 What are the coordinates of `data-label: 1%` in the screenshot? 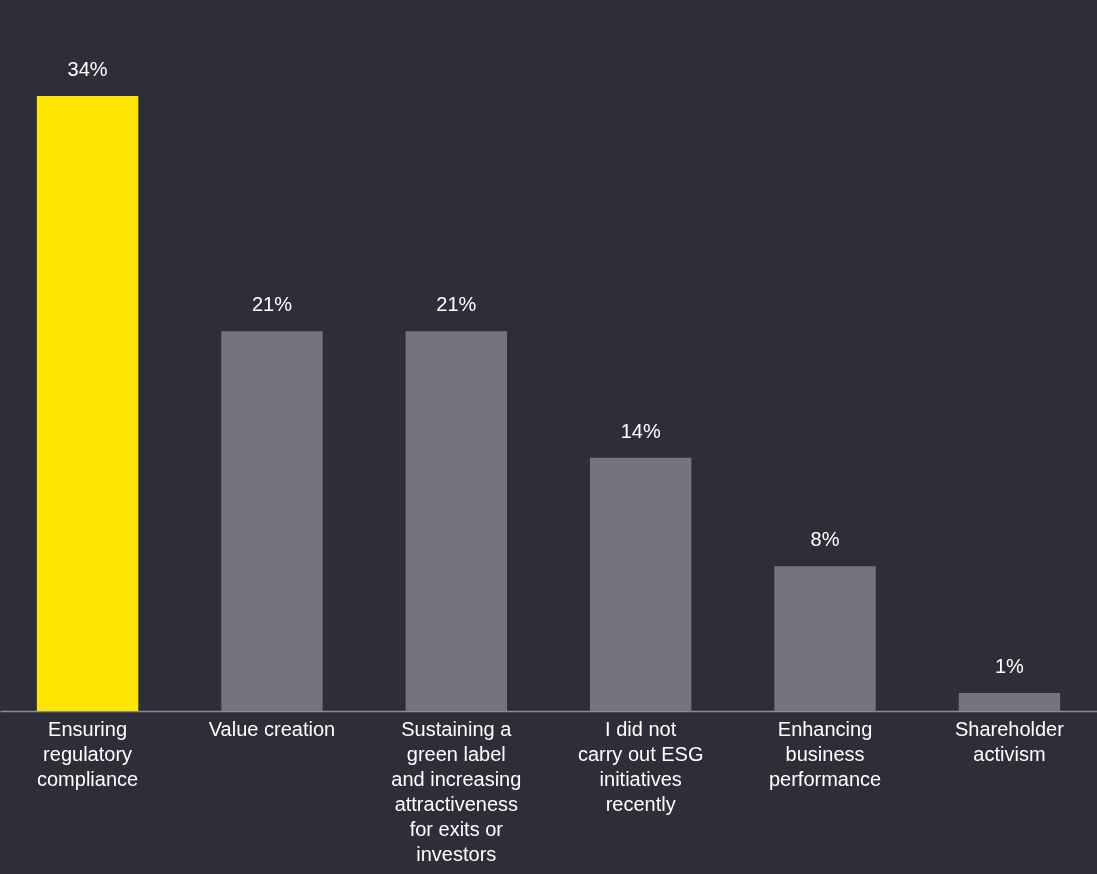 It's located at (1009, 665).